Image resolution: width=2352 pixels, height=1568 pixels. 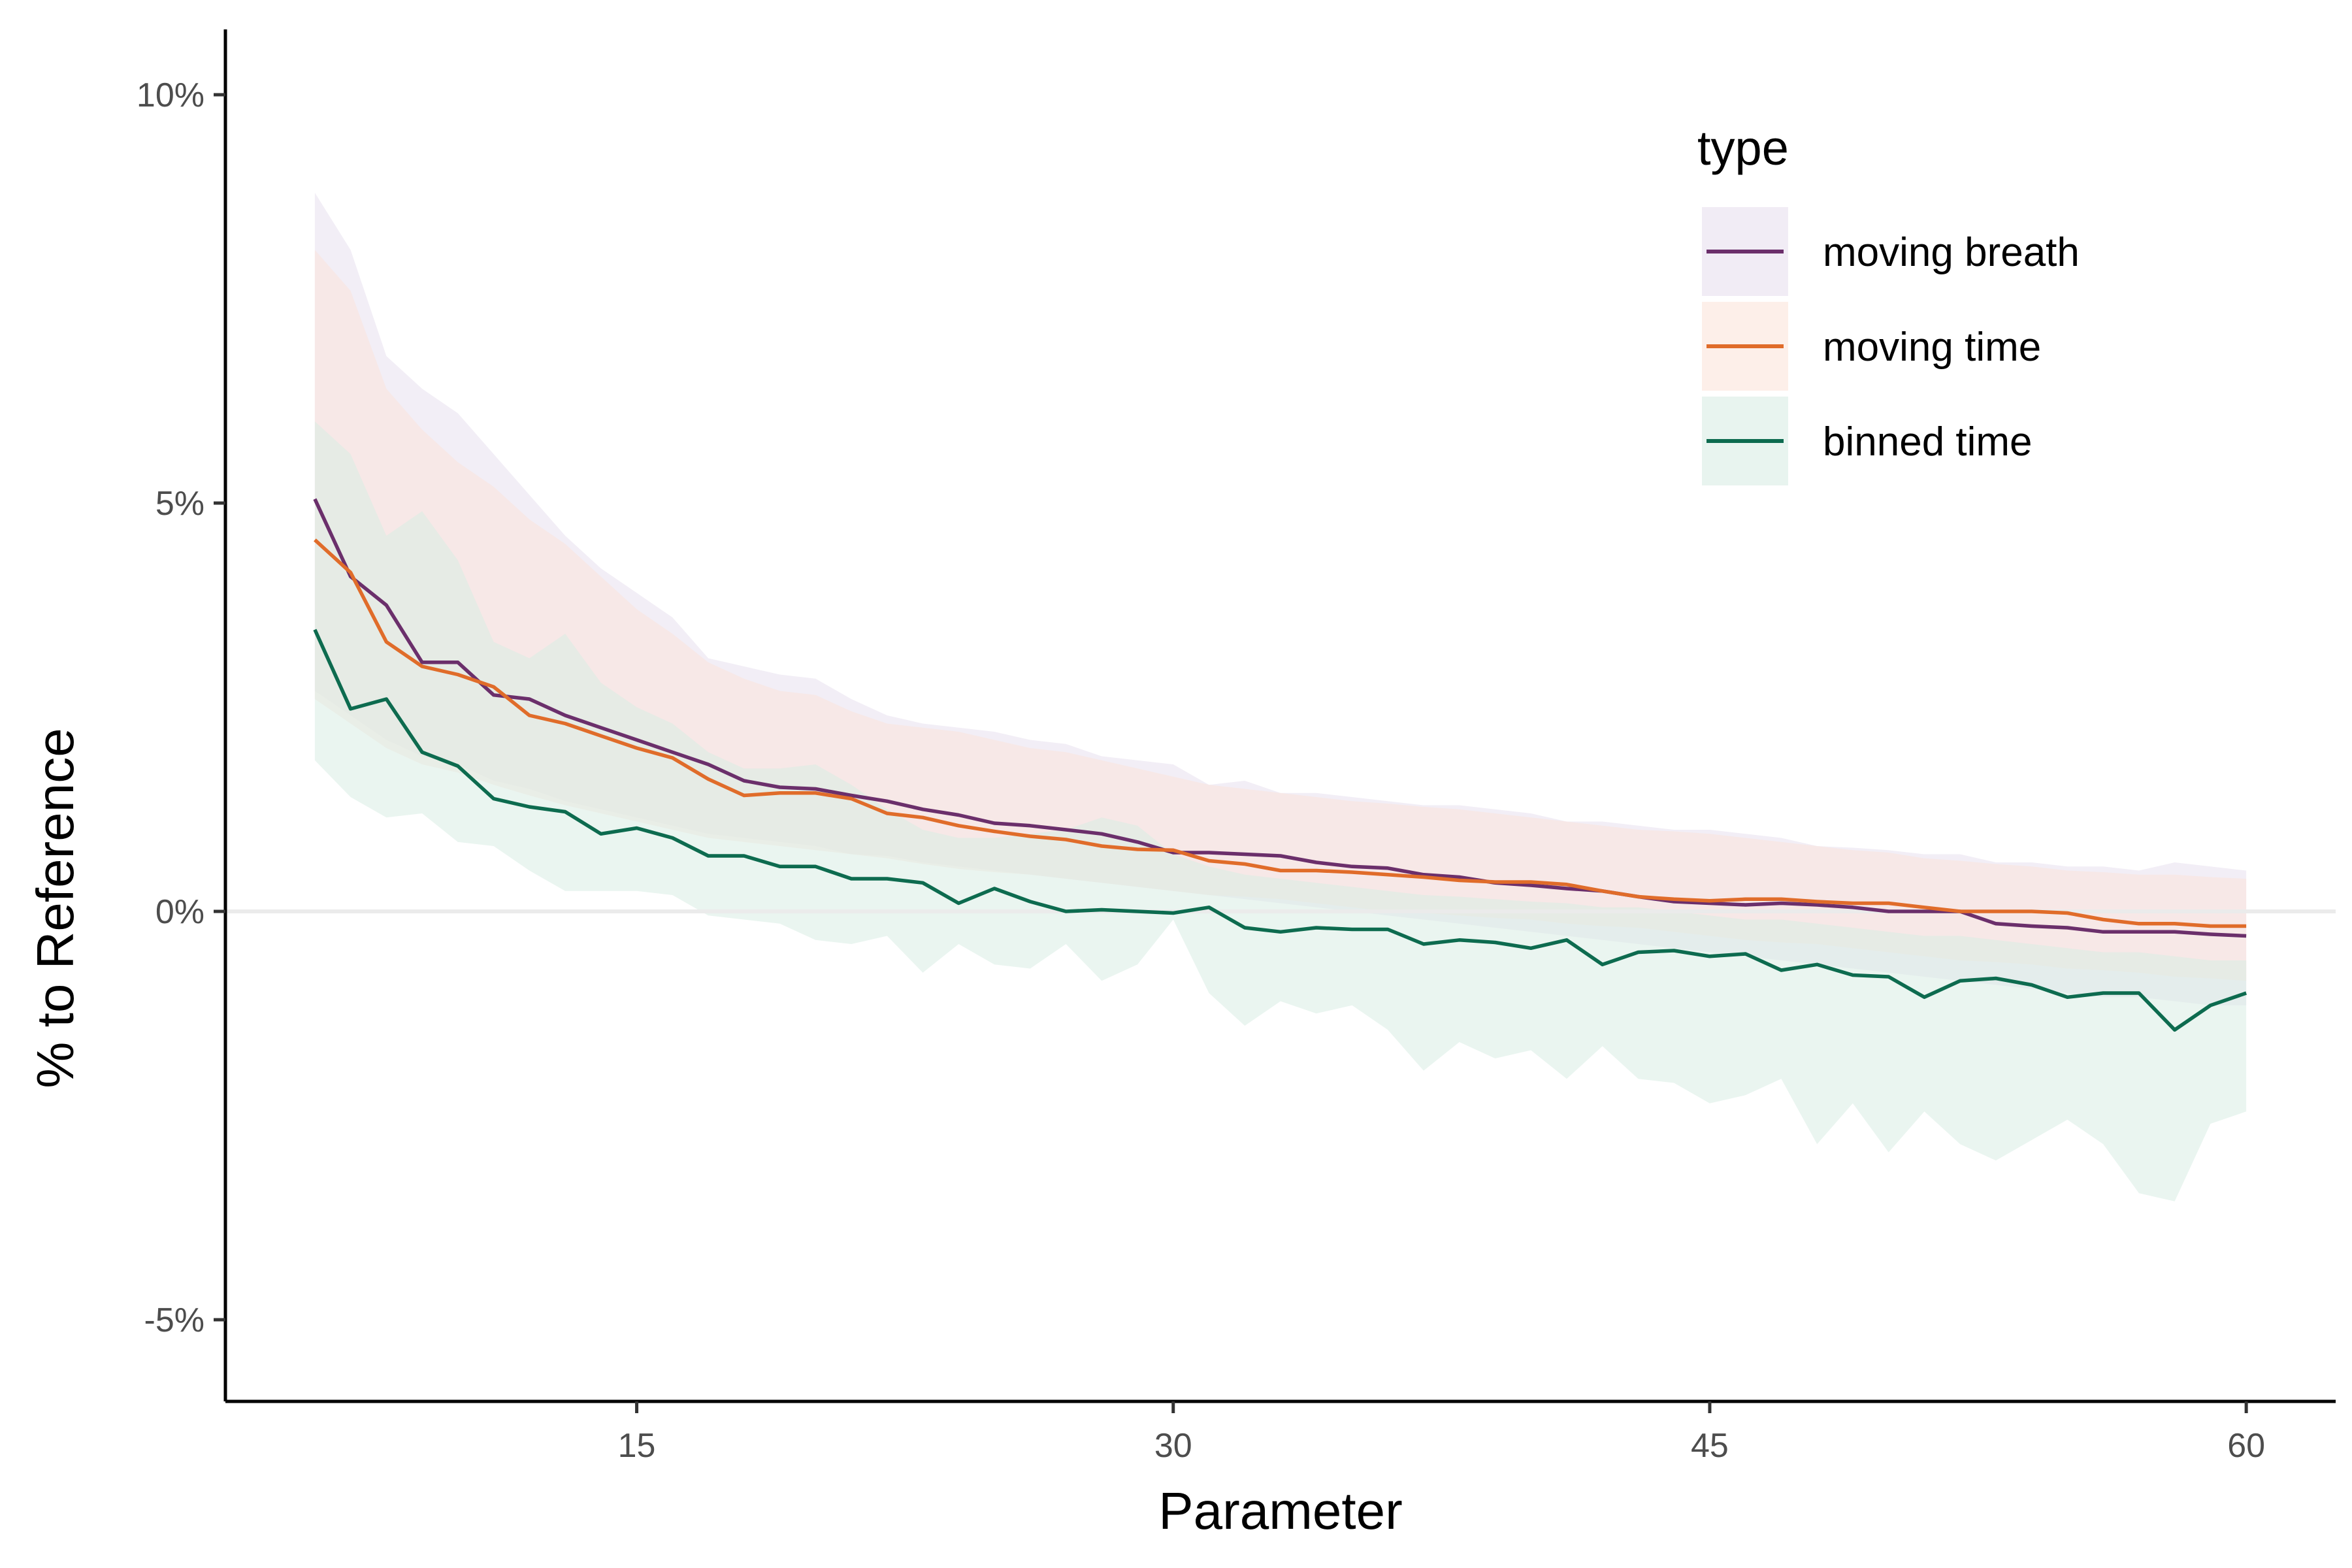 What do you see at coordinates (179, 504) in the screenshot?
I see `y-tick-label: 5%` at bounding box center [179, 504].